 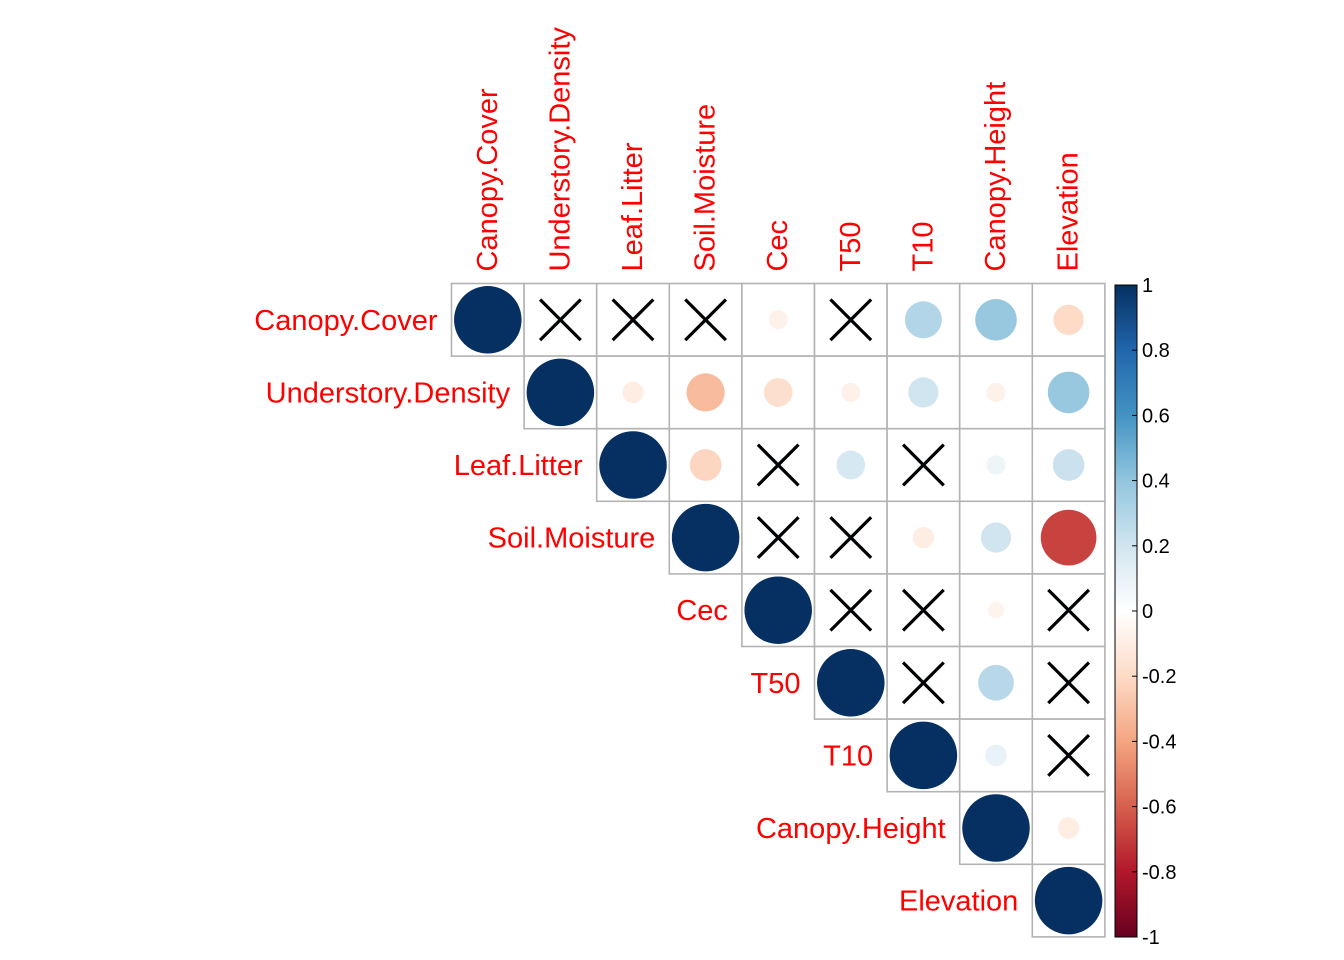 I want to click on row-label-canopy-height: Canopy.Height, so click(x=851, y=829).